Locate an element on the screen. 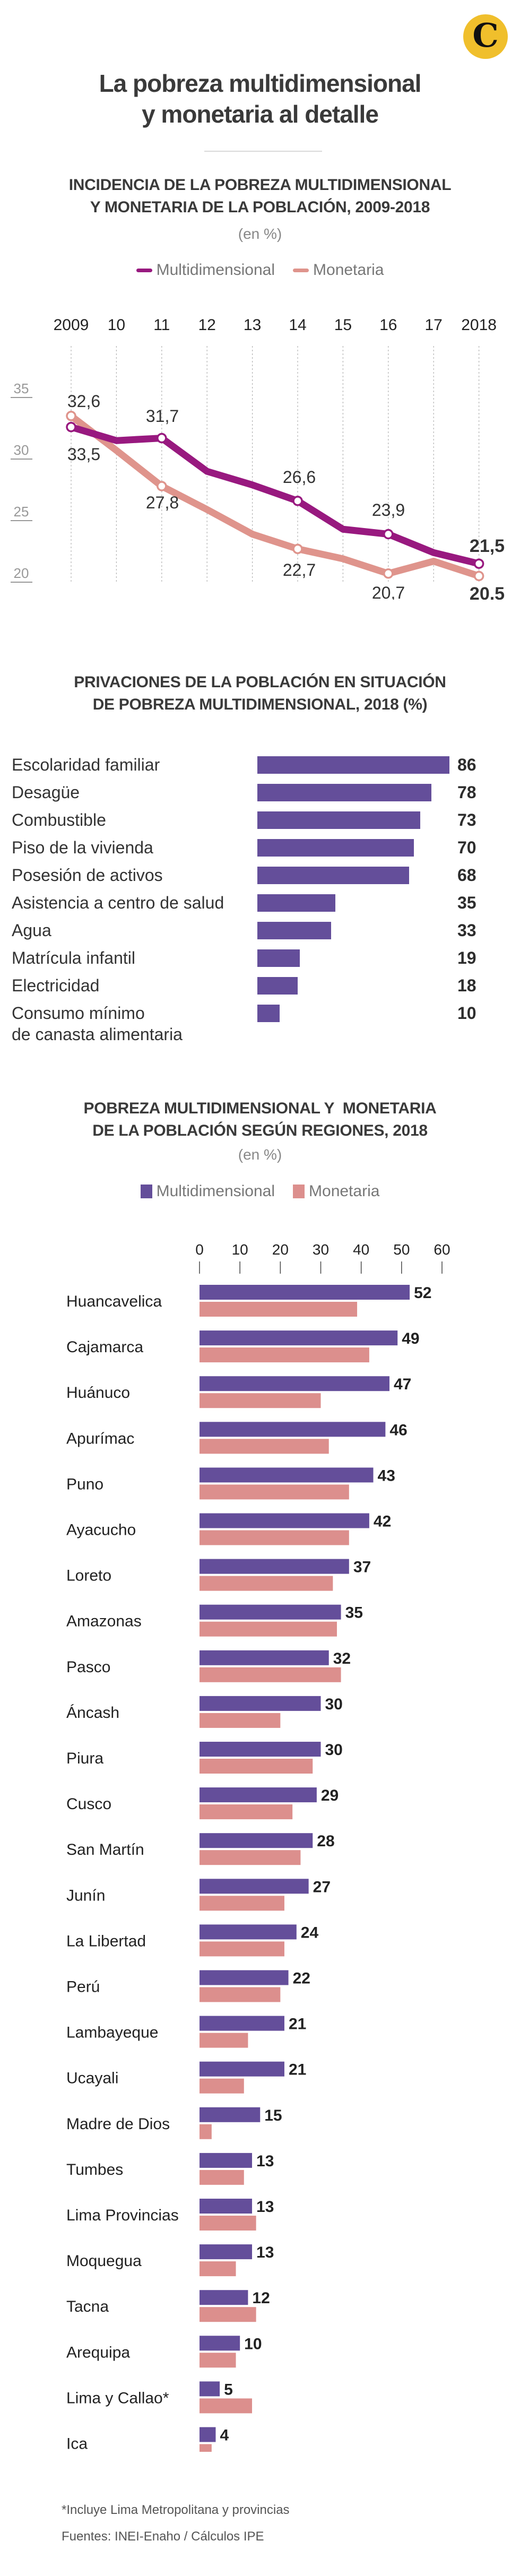 The width and height of the screenshot is (520, 2576). category-label: Escolaridad familiar is located at coordinates (86, 764).